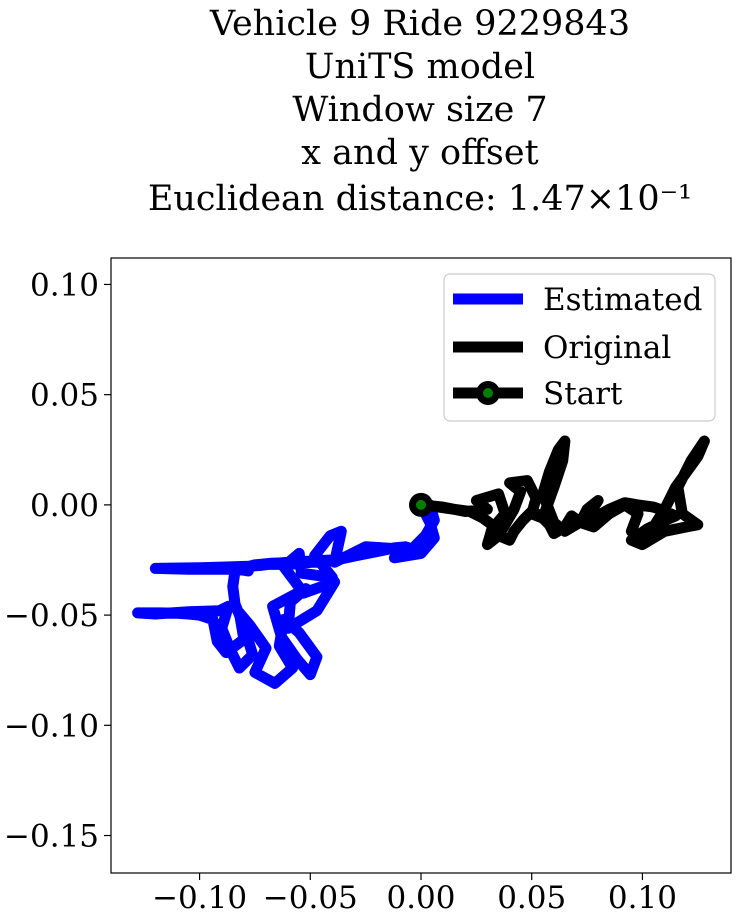  What do you see at coordinates (420, 67) in the screenshot?
I see `title-line-model: UniTS model` at bounding box center [420, 67].